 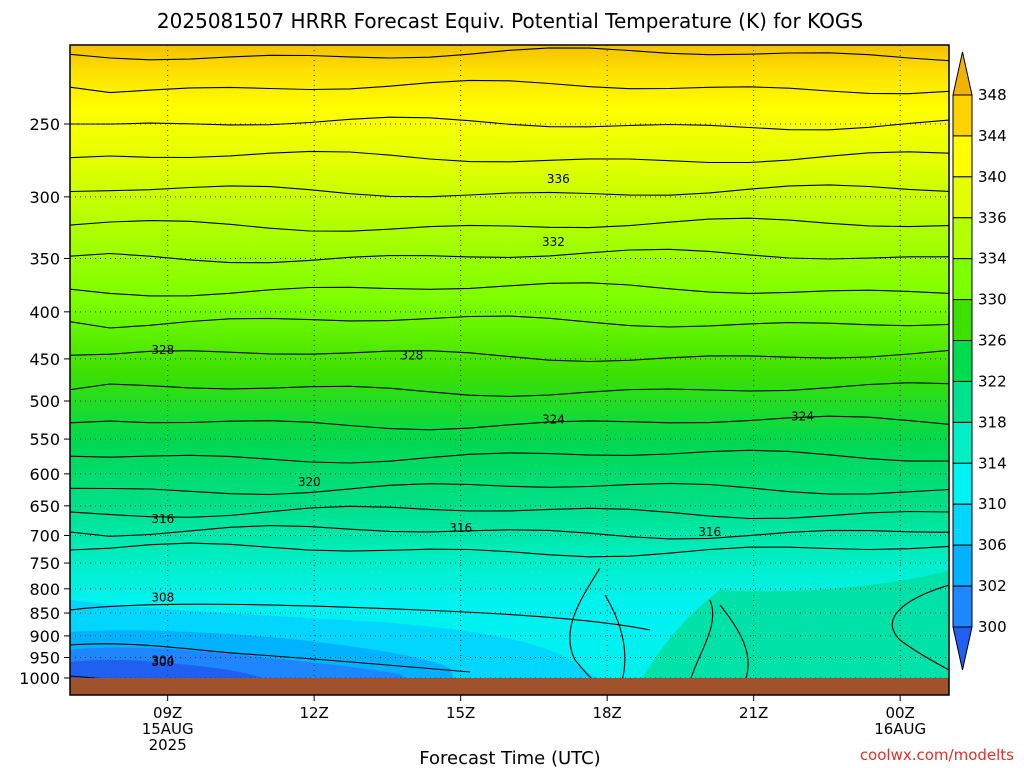 What do you see at coordinates (992, 586) in the screenshot?
I see `colorbar-label: 302` at bounding box center [992, 586].